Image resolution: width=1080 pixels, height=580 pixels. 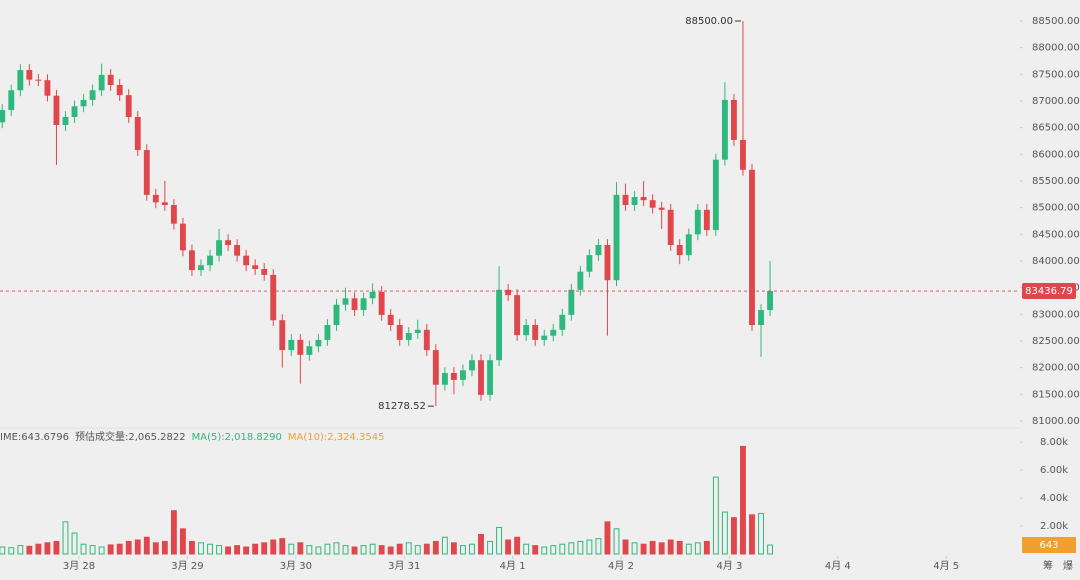 I want to click on volume-legend-item: MA(5):2,018.8290, so click(x=237, y=437).